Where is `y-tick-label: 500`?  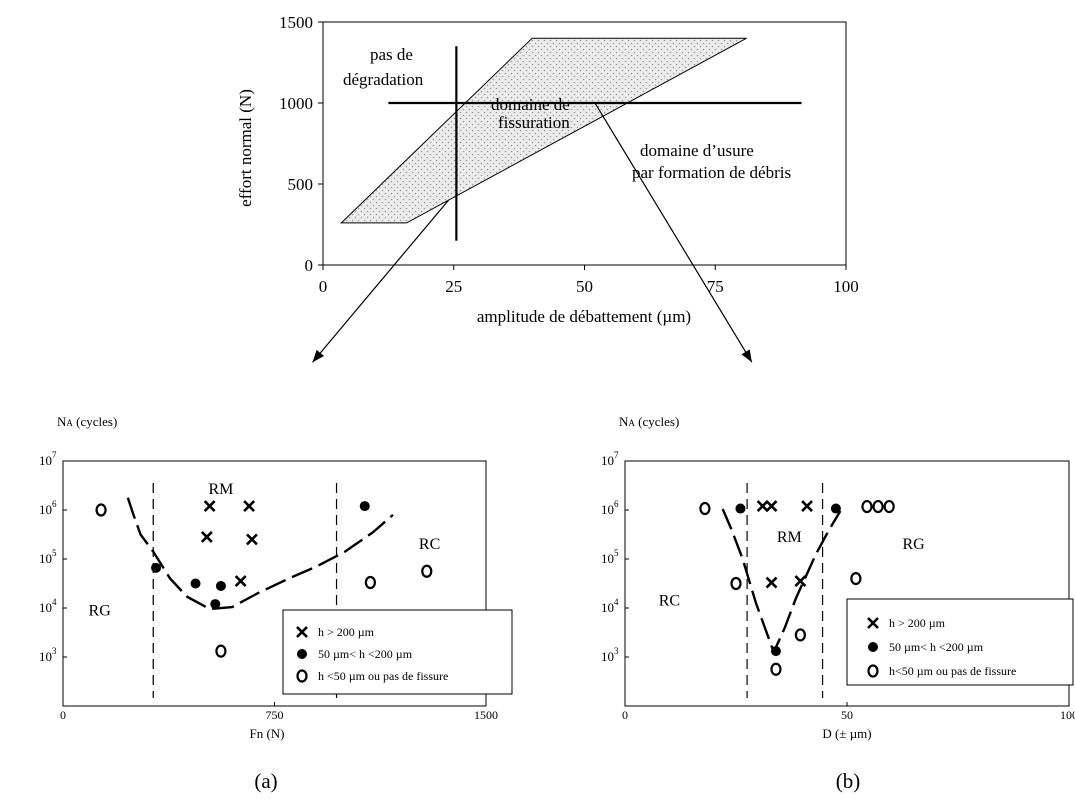
y-tick-label: 500 is located at coordinates (301, 184).